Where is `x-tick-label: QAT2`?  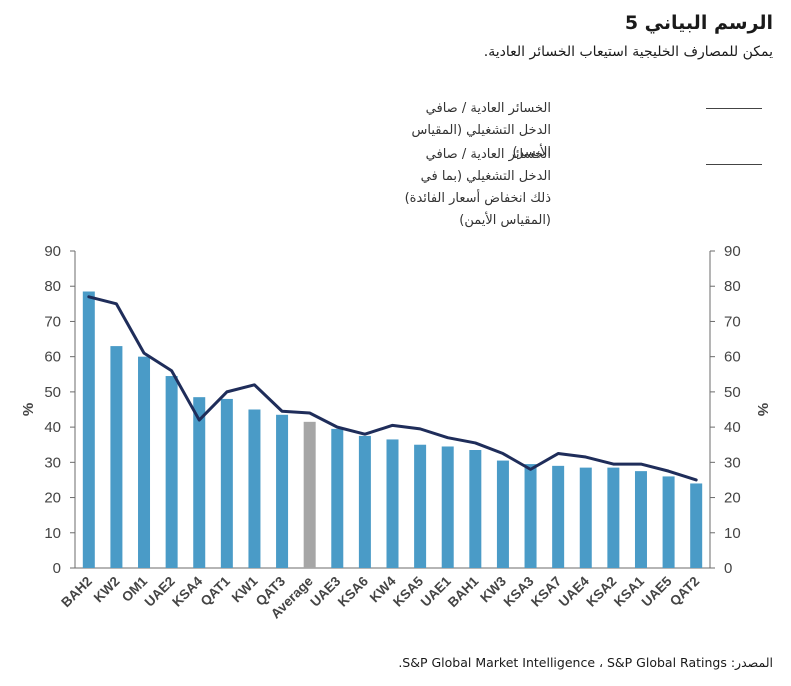
x-tick-label: QAT2 is located at coordinates (684, 591).